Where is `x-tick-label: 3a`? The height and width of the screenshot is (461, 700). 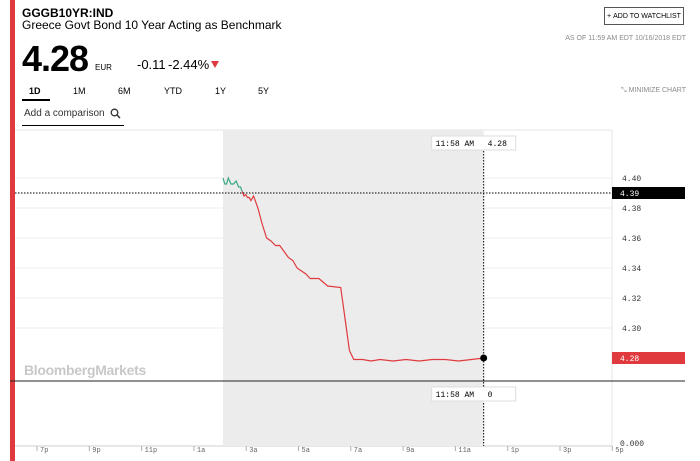 x-tick-label: 3a is located at coordinates (253, 451).